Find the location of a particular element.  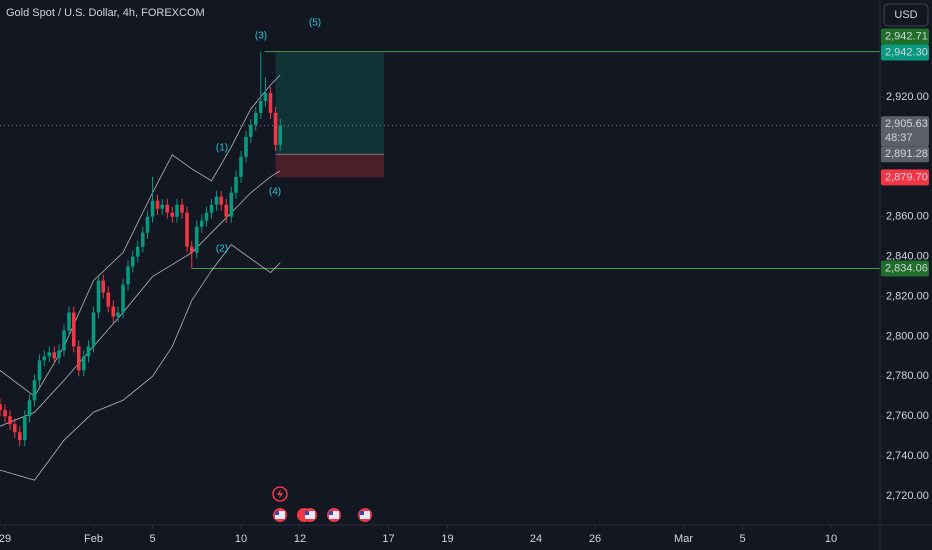

band-lower is located at coordinates (140, 362).